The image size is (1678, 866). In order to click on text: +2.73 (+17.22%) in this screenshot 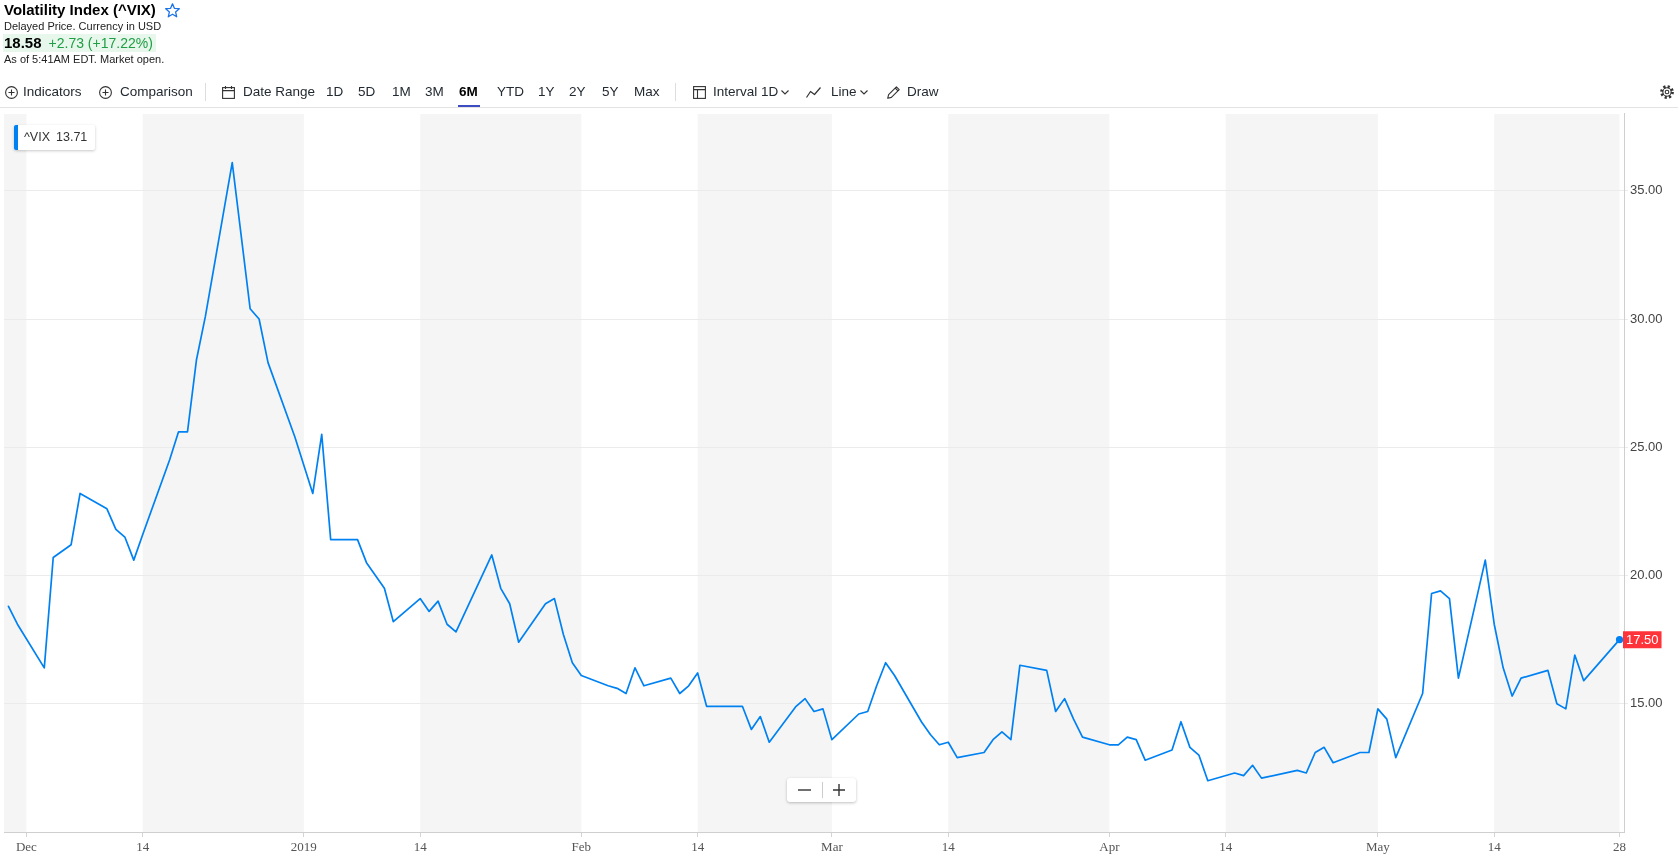, I will do `click(100, 43)`.